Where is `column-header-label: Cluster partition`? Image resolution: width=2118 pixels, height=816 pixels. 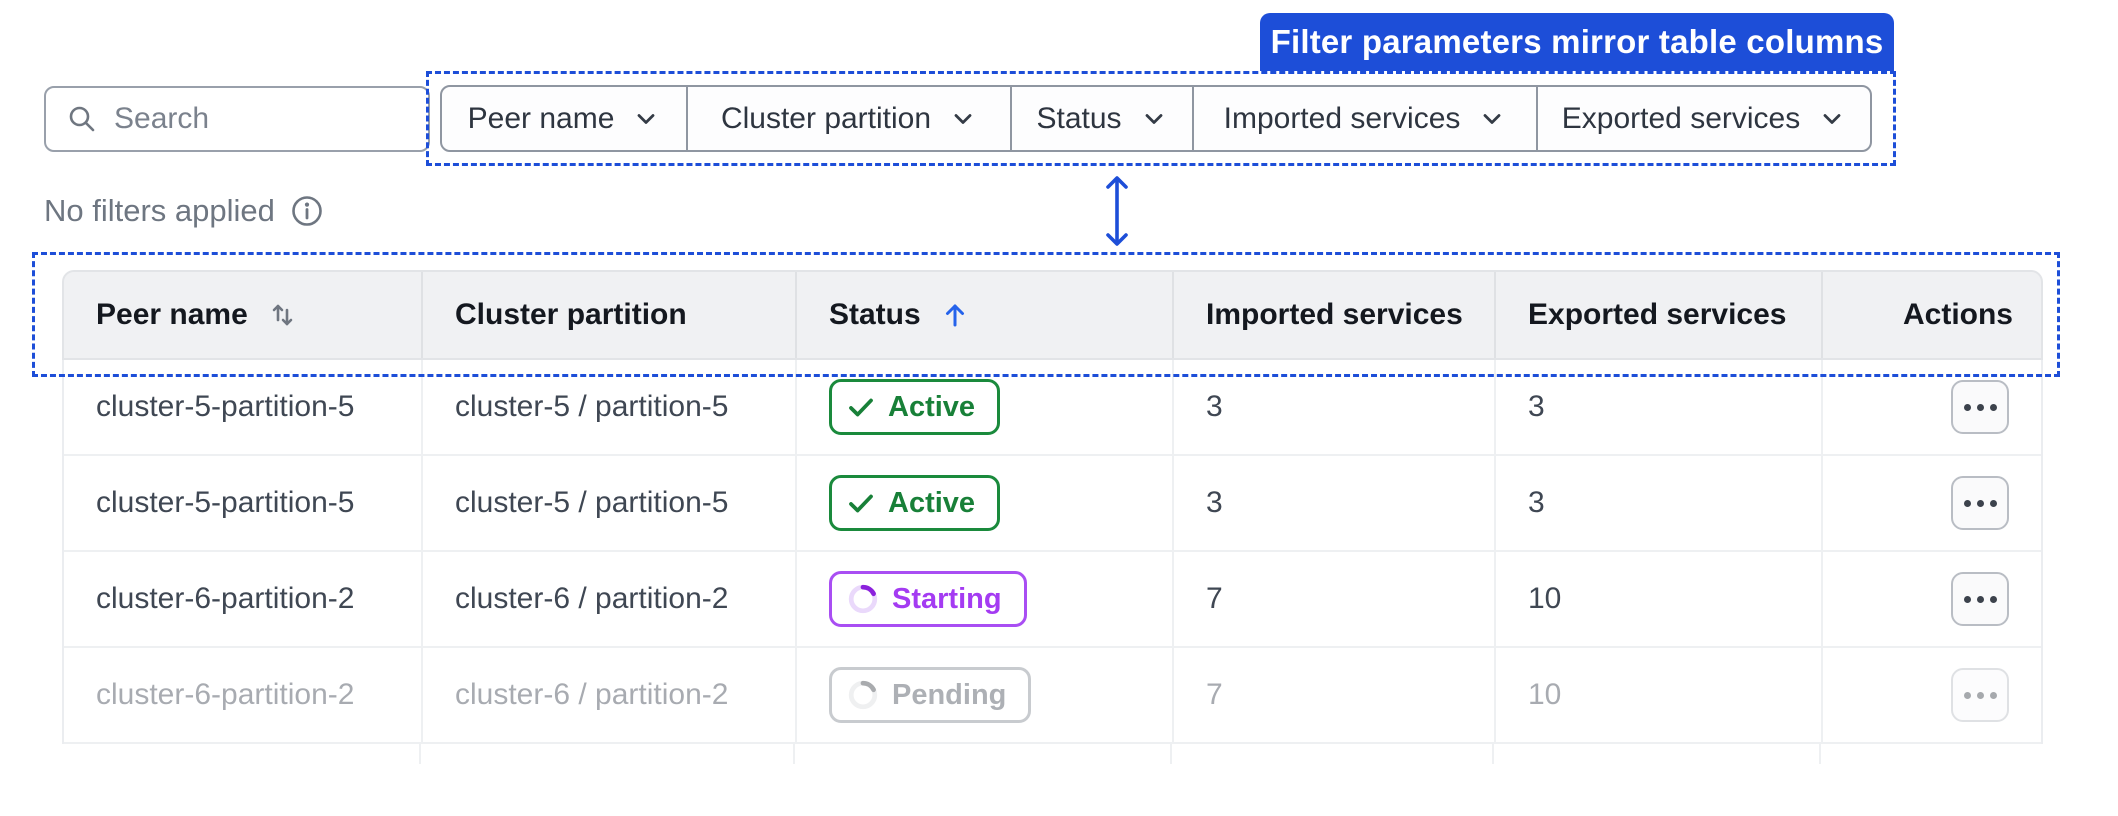
column-header-label: Cluster partition is located at coordinates (571, 314).